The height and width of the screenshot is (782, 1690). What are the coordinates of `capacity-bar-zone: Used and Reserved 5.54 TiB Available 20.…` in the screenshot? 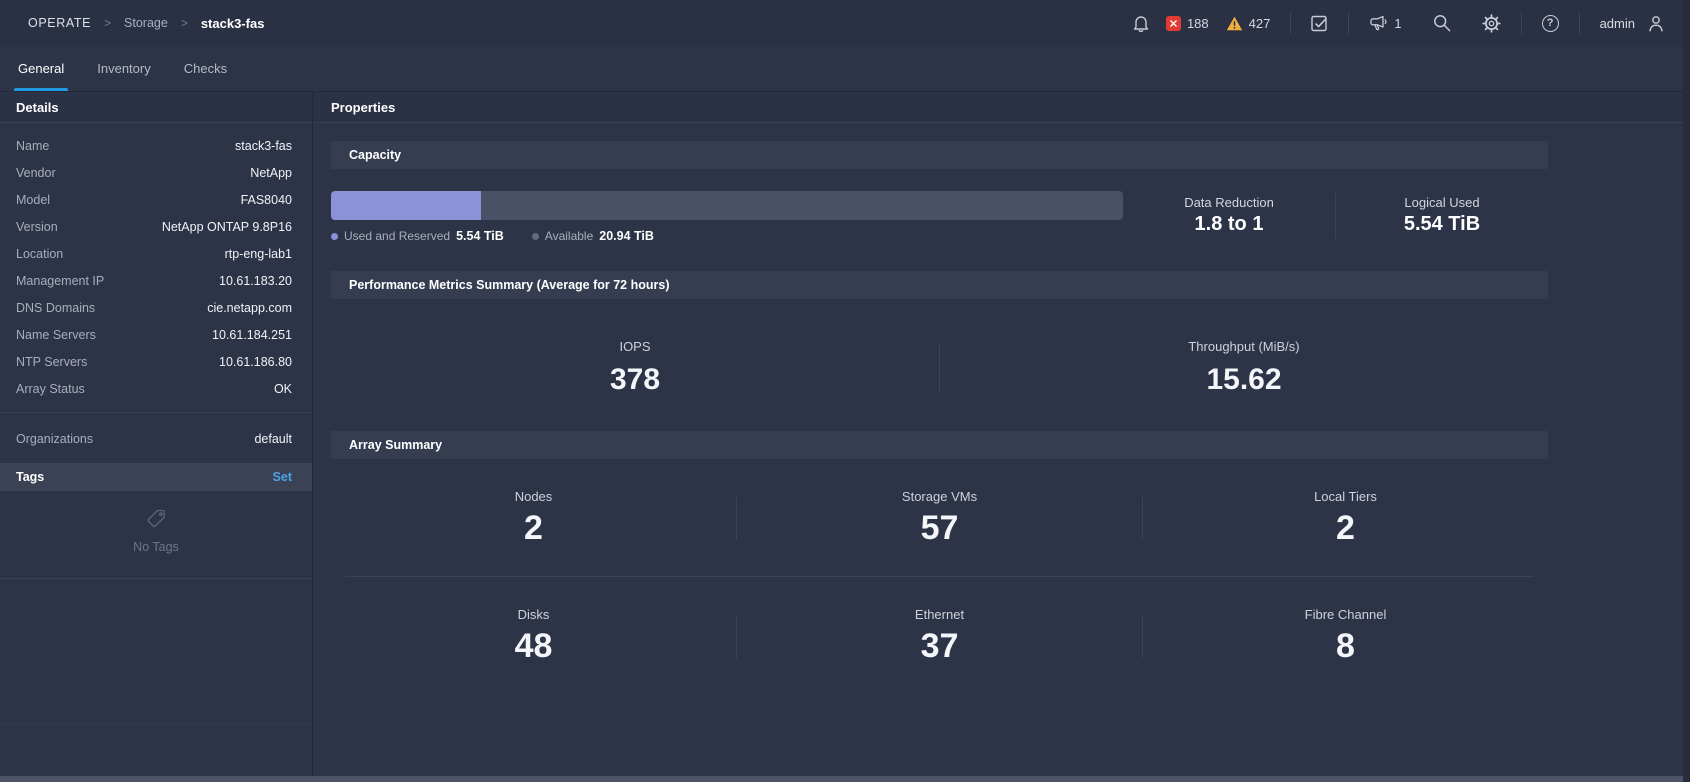 It's located at (727, 217).